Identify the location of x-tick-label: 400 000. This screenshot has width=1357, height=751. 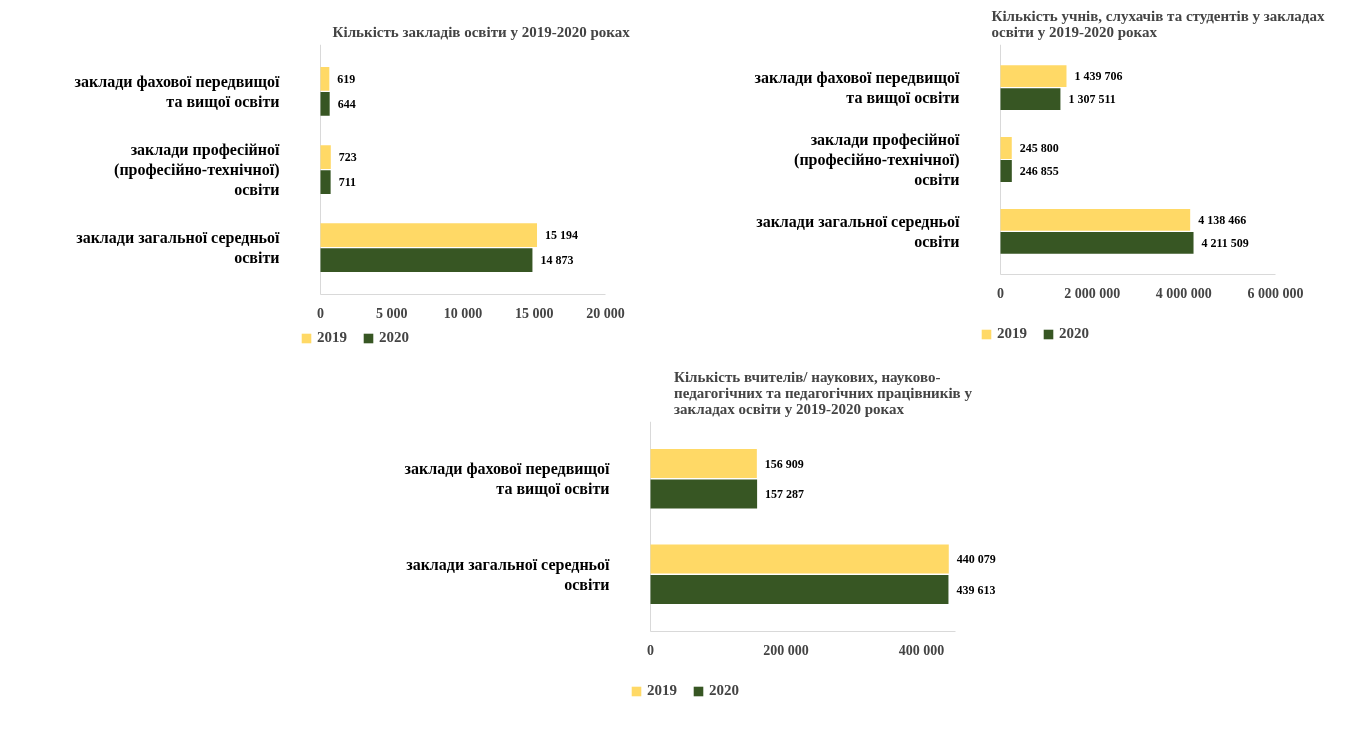
(921, 650).